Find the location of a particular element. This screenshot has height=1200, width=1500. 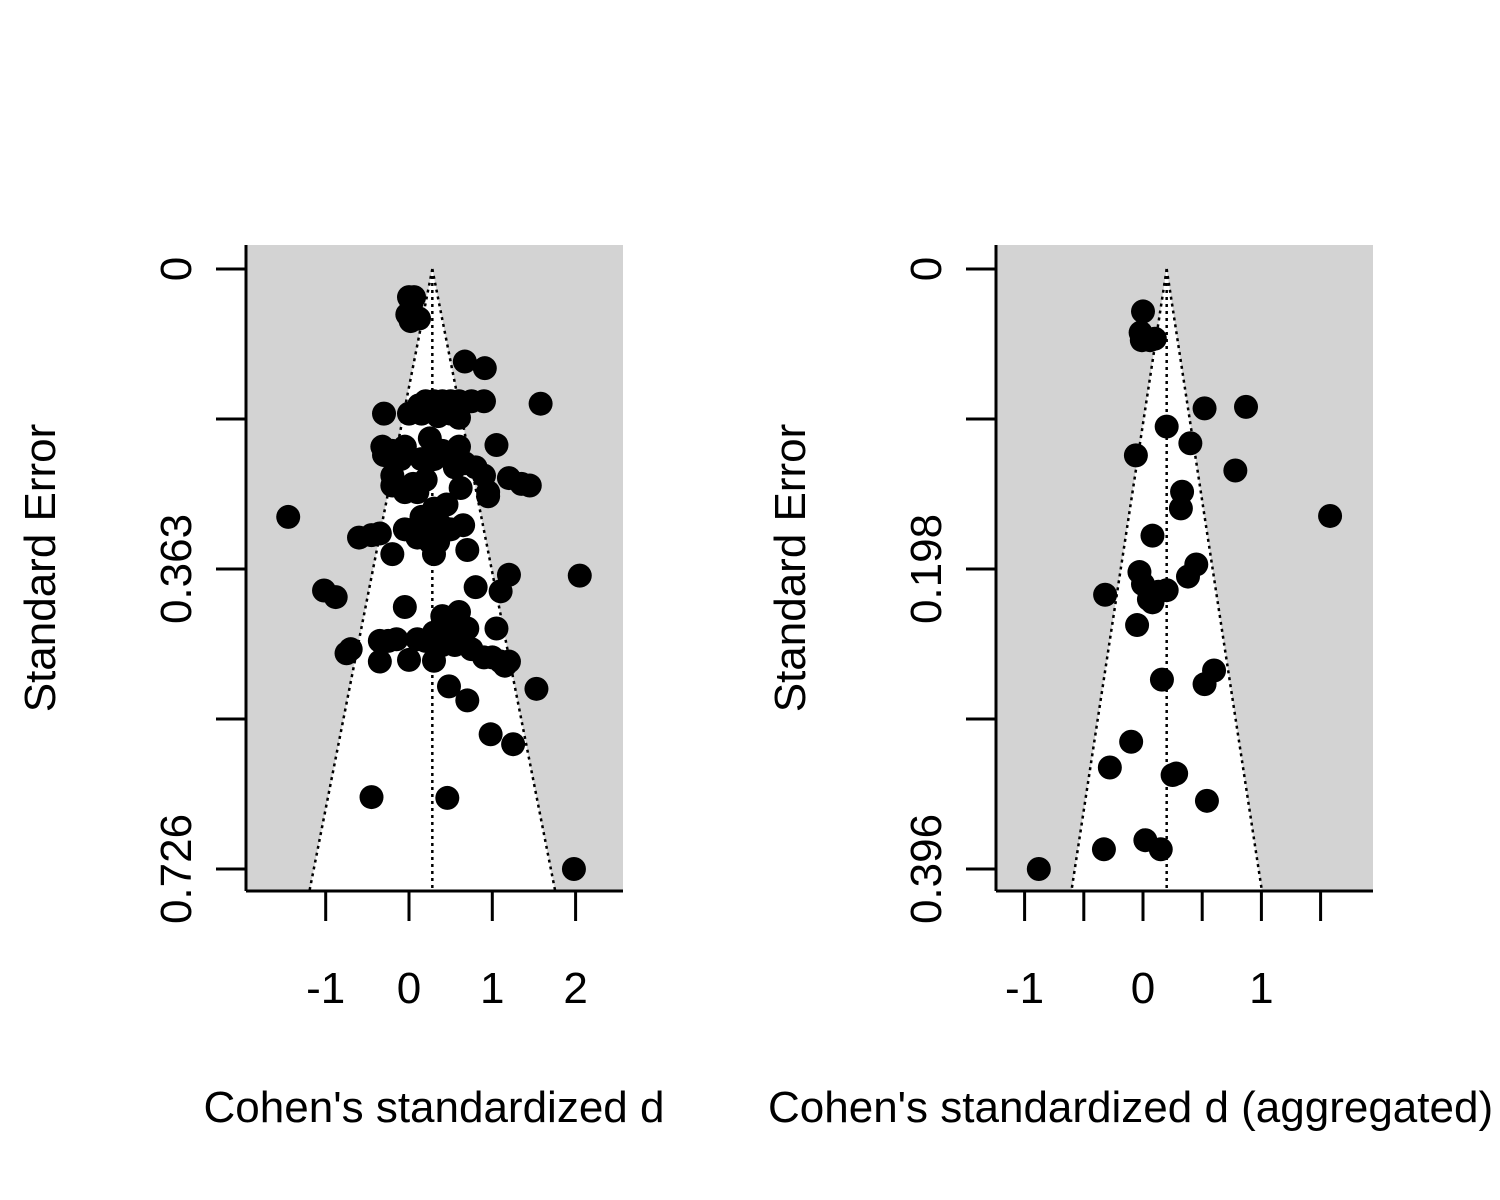

x-axis: -1 0 1 is located at coordinates (1184, 951).